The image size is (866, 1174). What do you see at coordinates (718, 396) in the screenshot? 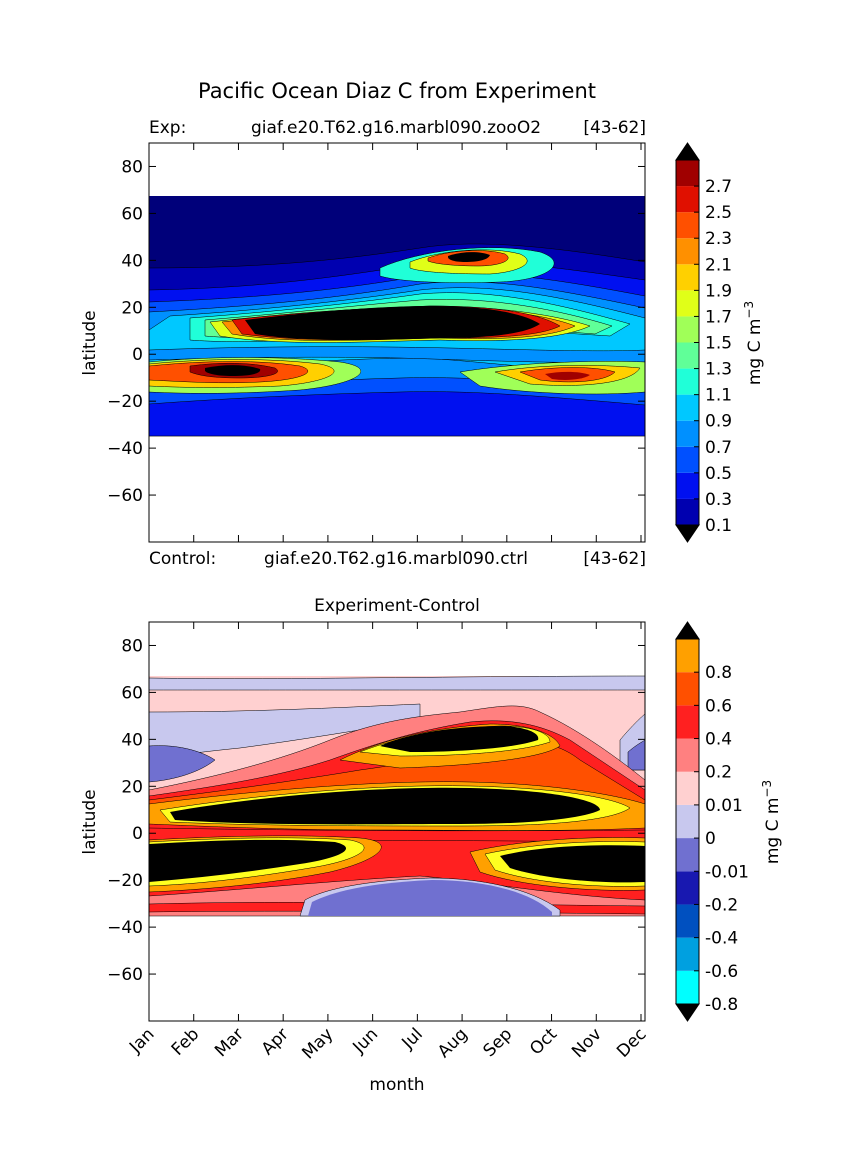
I see `colorbar-tick-label: 1.1` at bounding box center [718, 396].